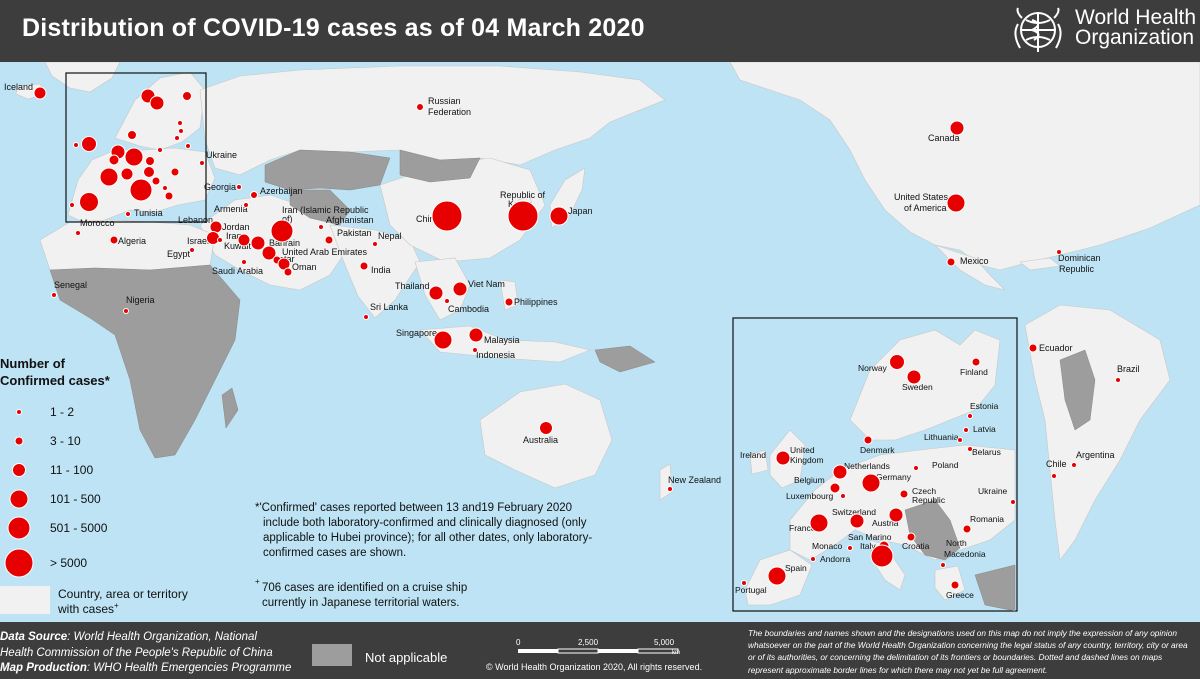 The width and height of the screenshot is (1200, 679). I want to click on label-iran: Iran (Islamic Republic, so click(325, 210).